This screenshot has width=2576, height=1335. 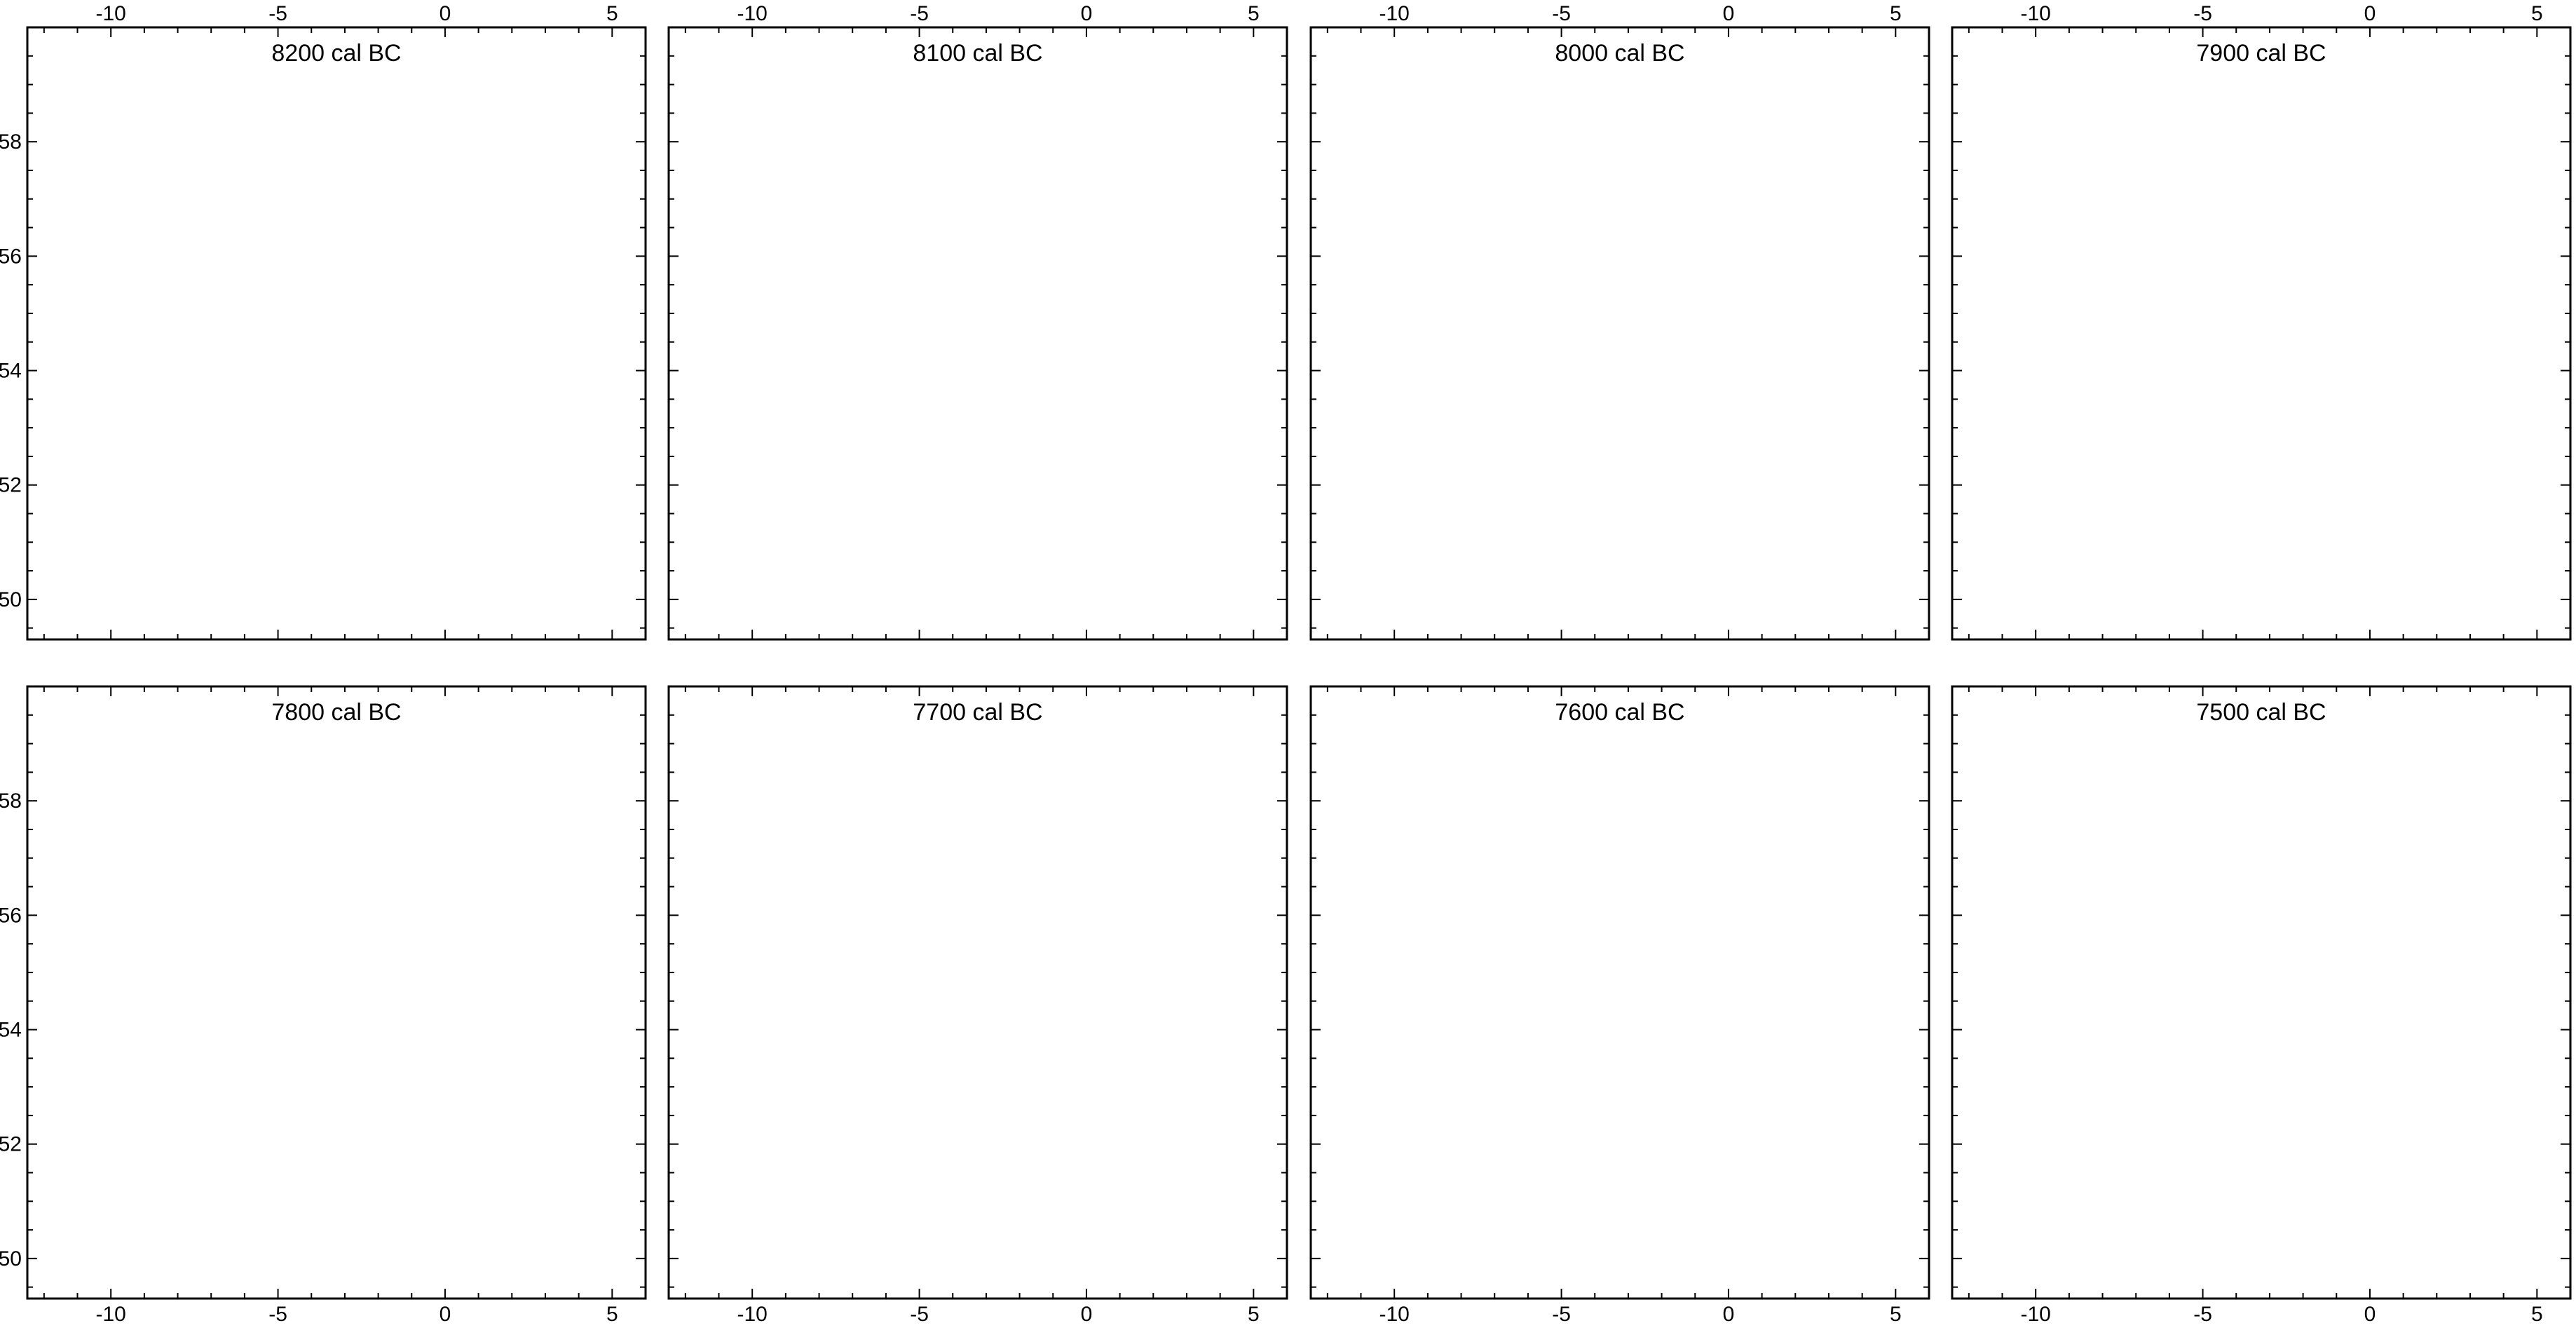 I want to click on panel-title: 7800 cal BC, so click(x=336, y=712).